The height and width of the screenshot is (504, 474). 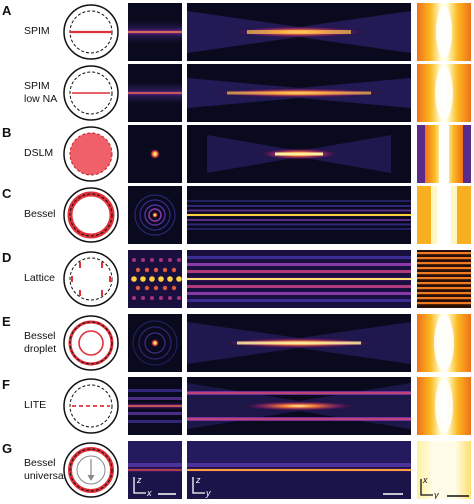 What do you see at coordinates (45, 476) in the screenshot?
I see `row-label-line: universal` at bounding box center [45, 476].